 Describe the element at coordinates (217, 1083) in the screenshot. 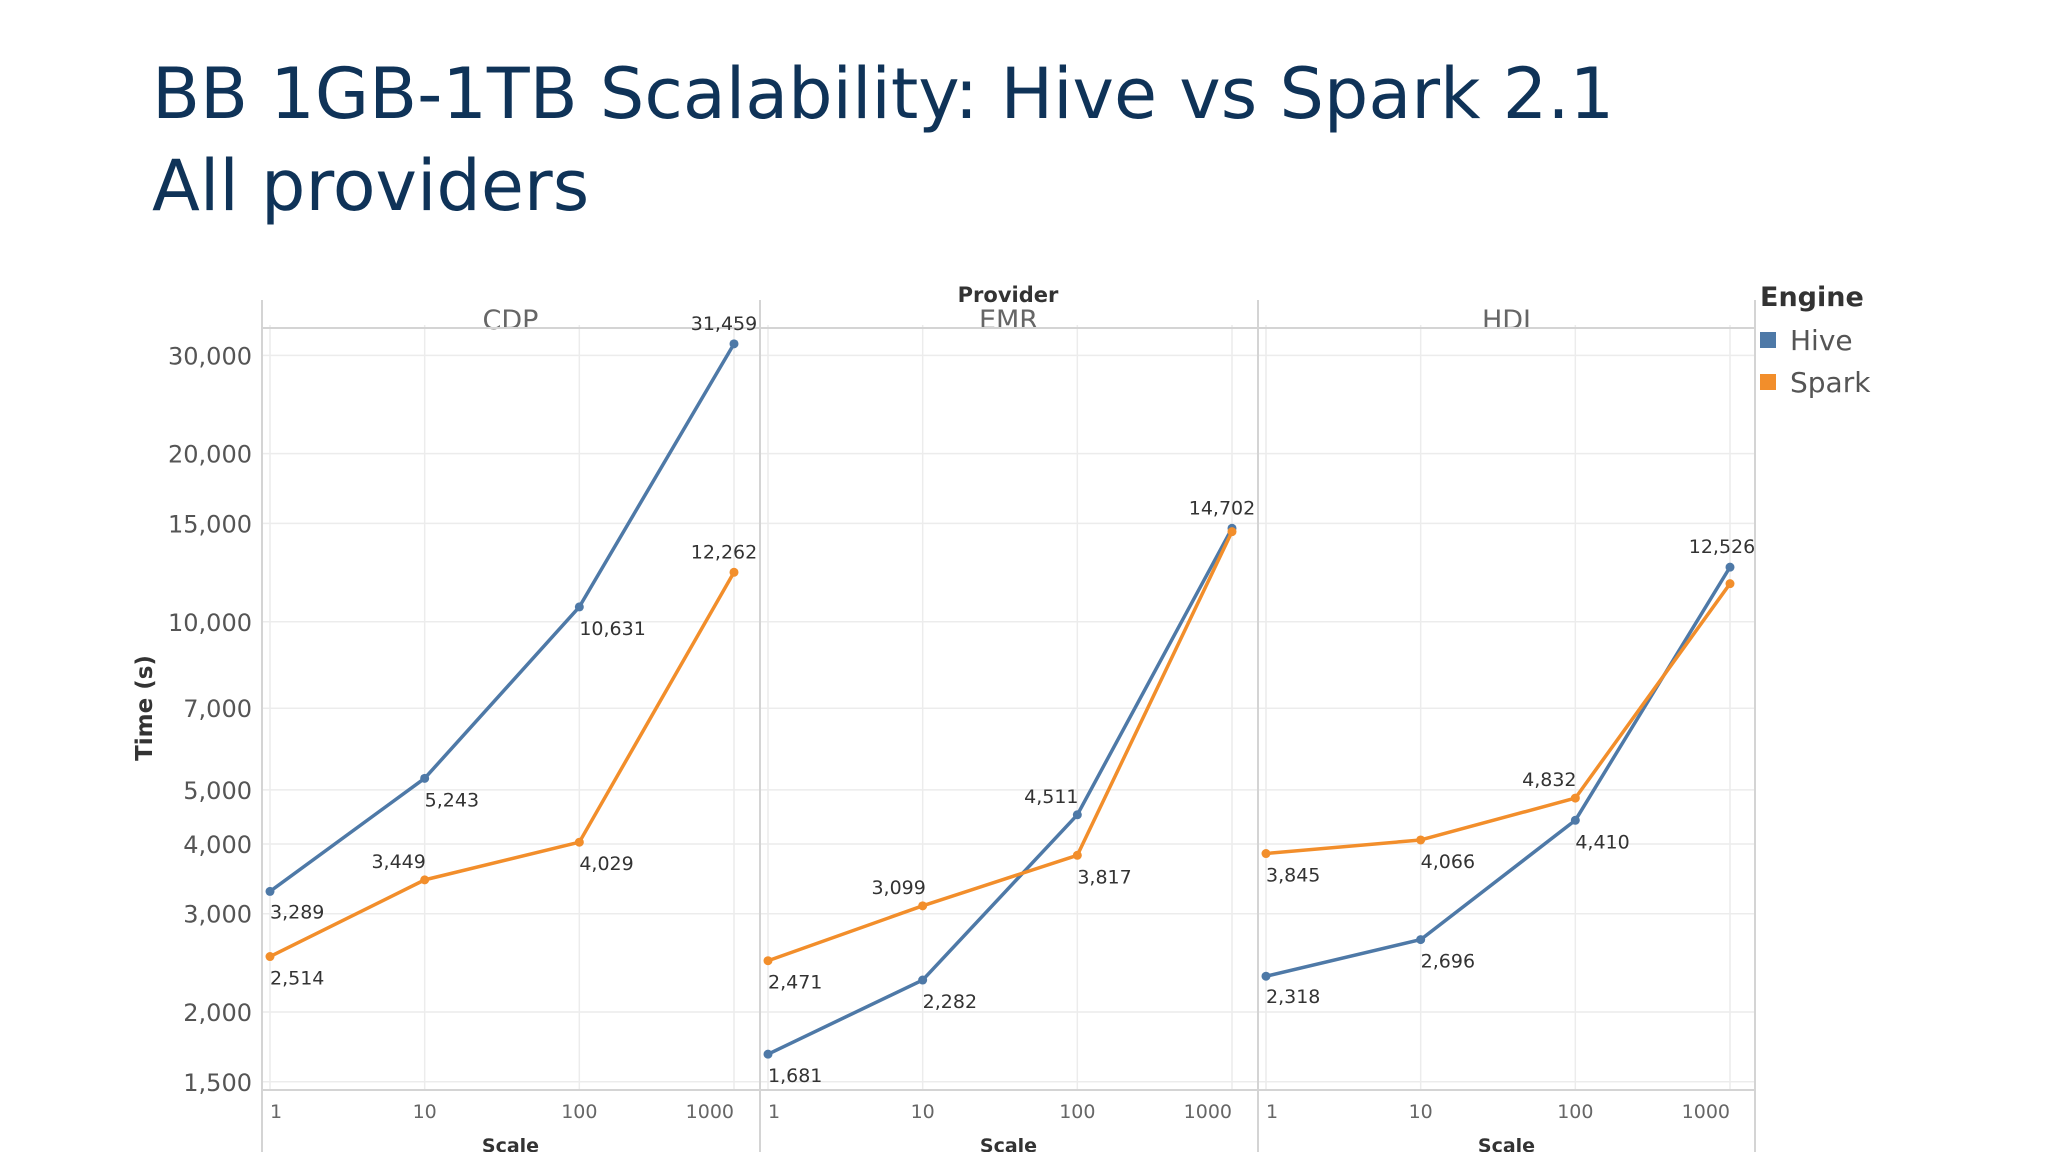

I see `y-tick-label: 1,500` at that location.